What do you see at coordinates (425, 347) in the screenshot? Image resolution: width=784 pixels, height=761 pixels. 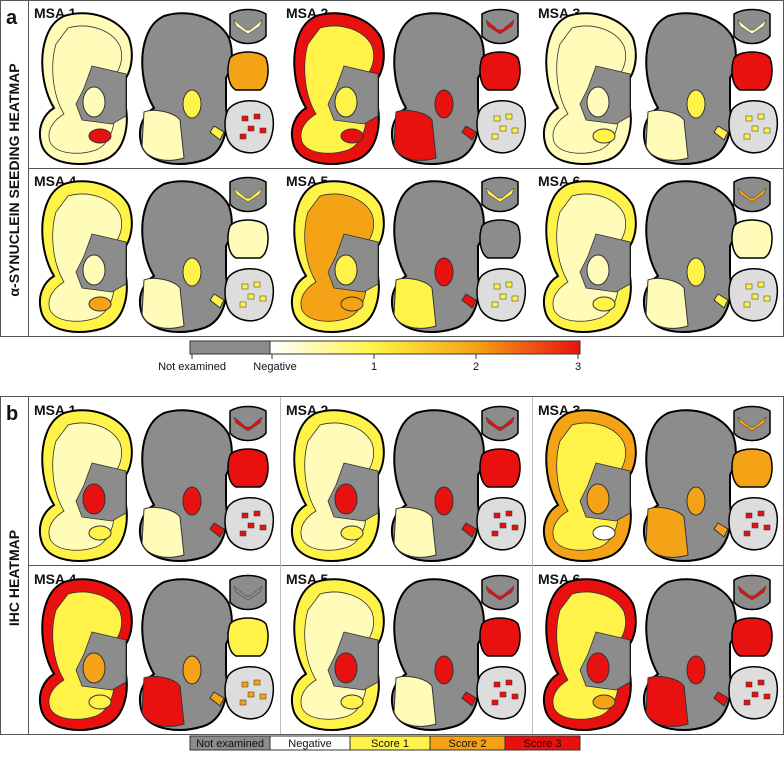 I see `colorbar` at bounding box center [425, 347].